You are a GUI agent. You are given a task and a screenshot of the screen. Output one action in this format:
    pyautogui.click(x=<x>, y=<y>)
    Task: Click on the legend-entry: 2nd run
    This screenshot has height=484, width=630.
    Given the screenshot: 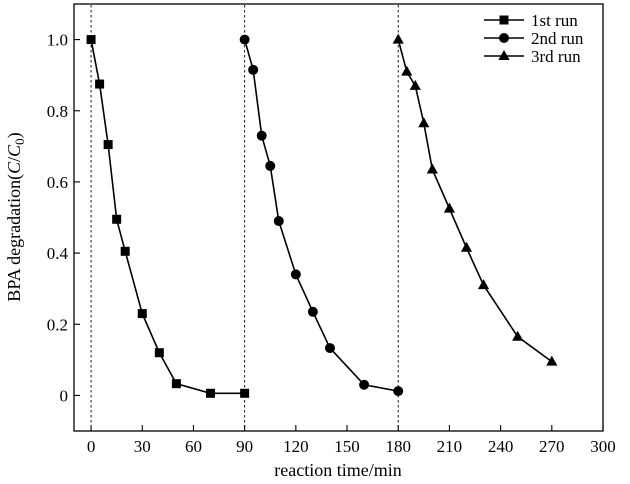 What is the action you would take?
    pyautogui.click(x=534, y=38)
    